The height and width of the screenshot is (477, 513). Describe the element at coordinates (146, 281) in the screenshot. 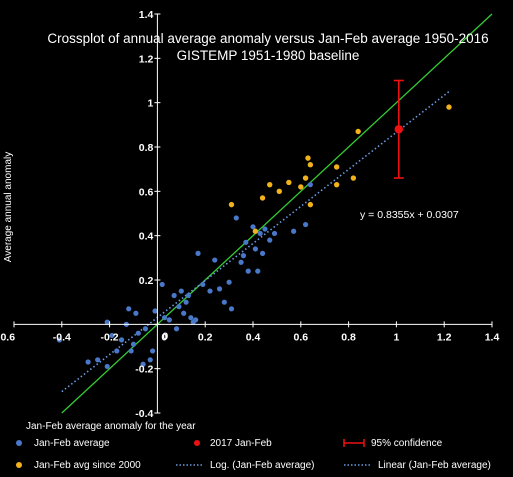

I see `y-tick-label: 0.2` at that location.